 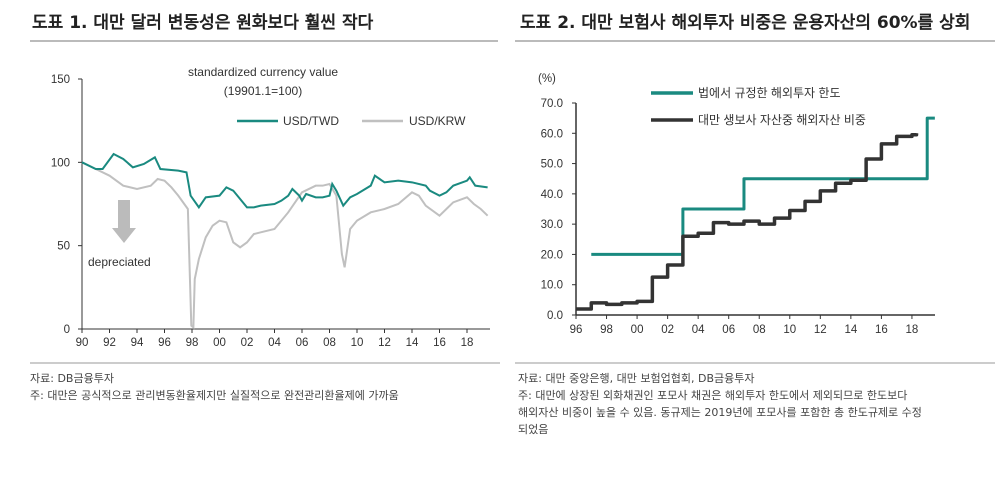 I want to click on y-tick-label: 150, so click(x=60, y=80).